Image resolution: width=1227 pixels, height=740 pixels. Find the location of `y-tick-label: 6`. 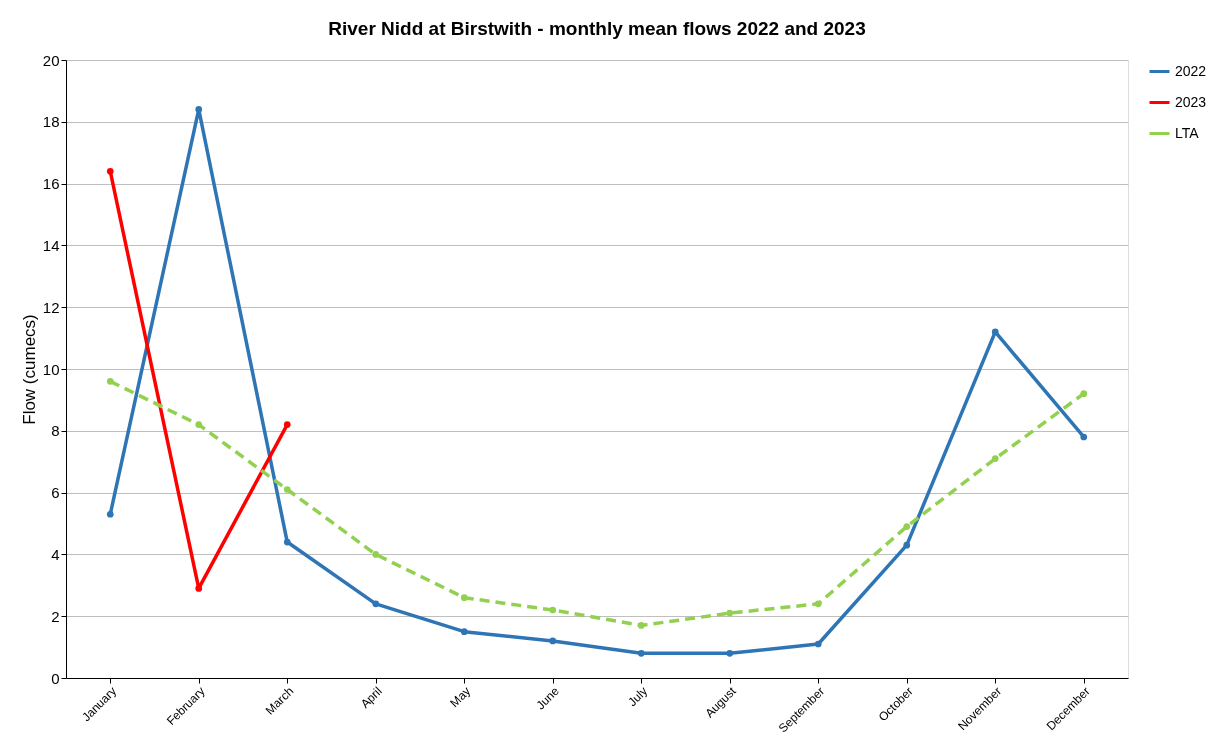

y-tick-label: 6 is located at coordinates (55, 493).